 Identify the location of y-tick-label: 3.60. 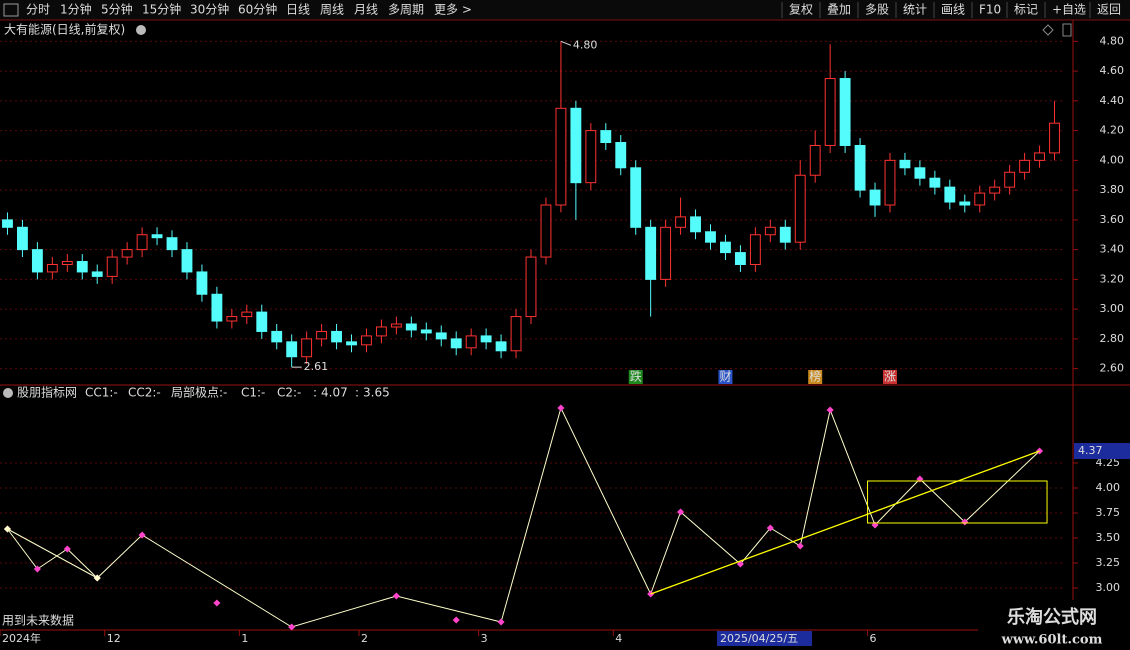
(1112, 219).